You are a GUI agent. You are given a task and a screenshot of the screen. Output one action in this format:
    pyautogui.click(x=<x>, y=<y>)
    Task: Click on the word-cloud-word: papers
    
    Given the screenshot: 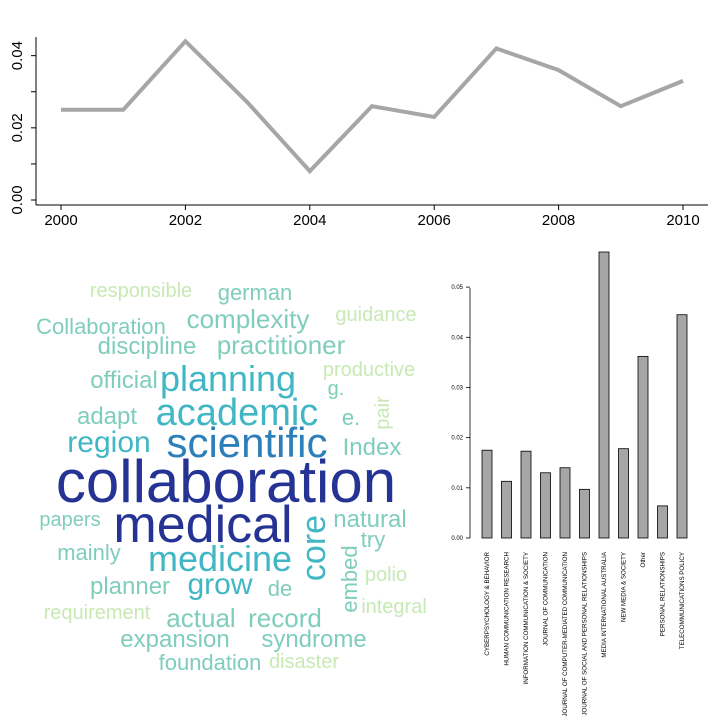 What is the action you would take?
    pyautogui.click(x=69, y=520)
    